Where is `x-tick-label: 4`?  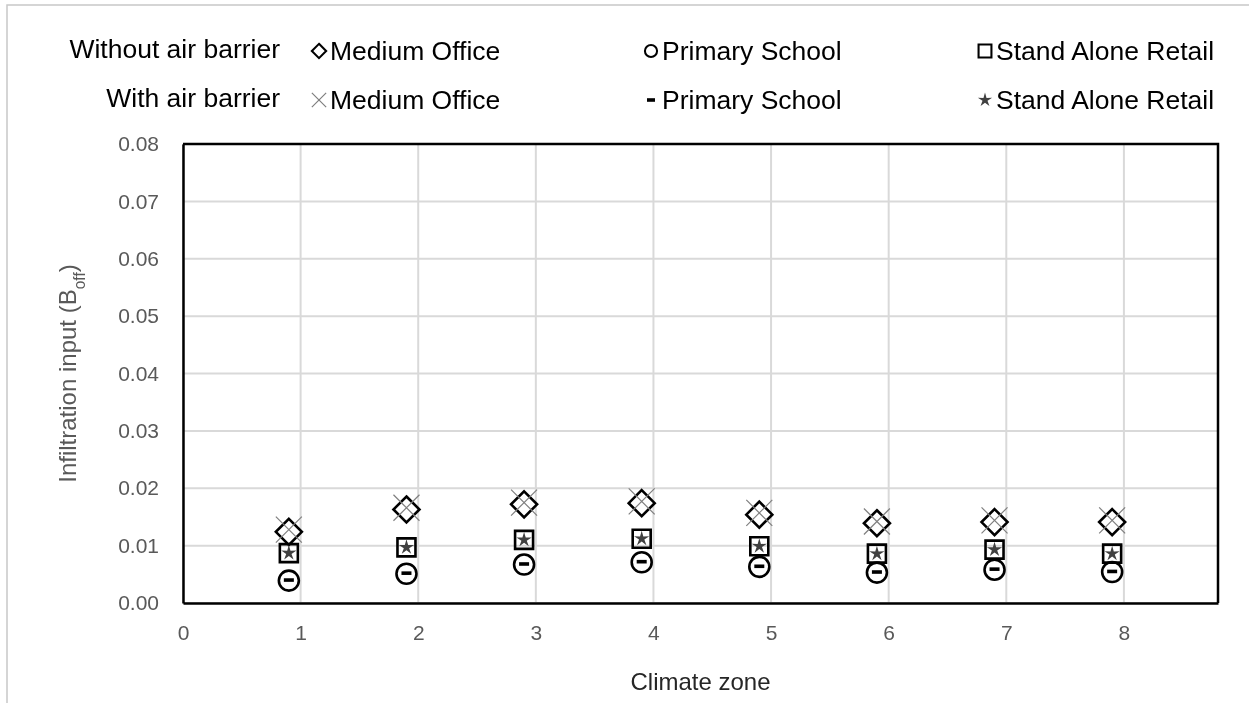
x-tick-label: 4 is located at coordinates (654, 632).